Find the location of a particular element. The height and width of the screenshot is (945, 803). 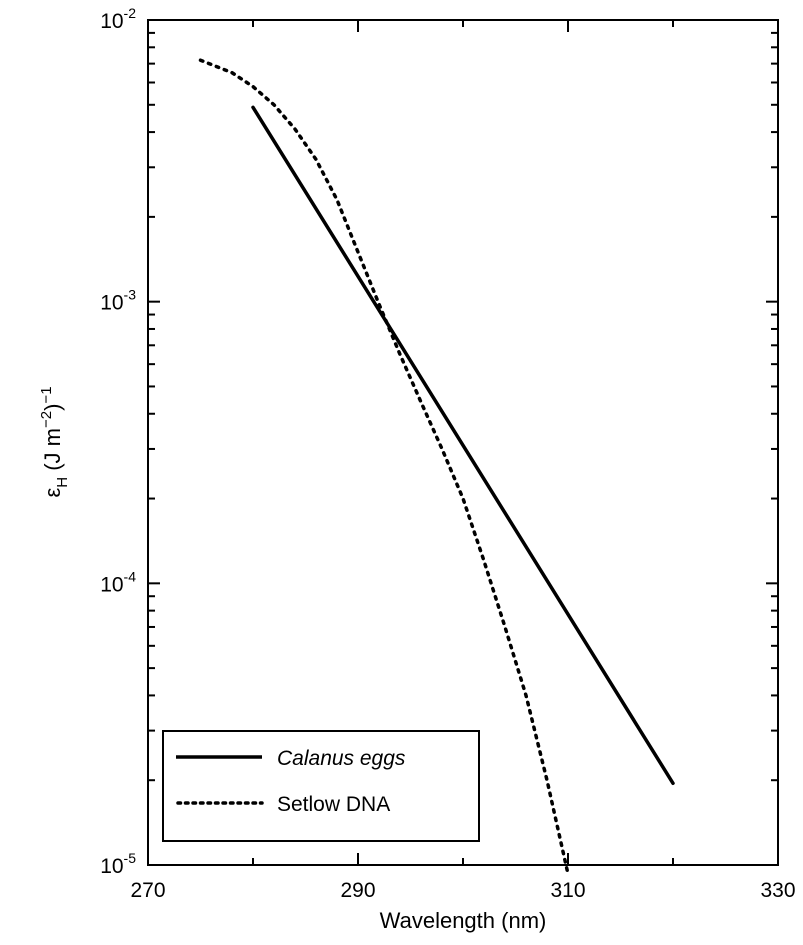

legend-box is located at coordinates (321, 786).